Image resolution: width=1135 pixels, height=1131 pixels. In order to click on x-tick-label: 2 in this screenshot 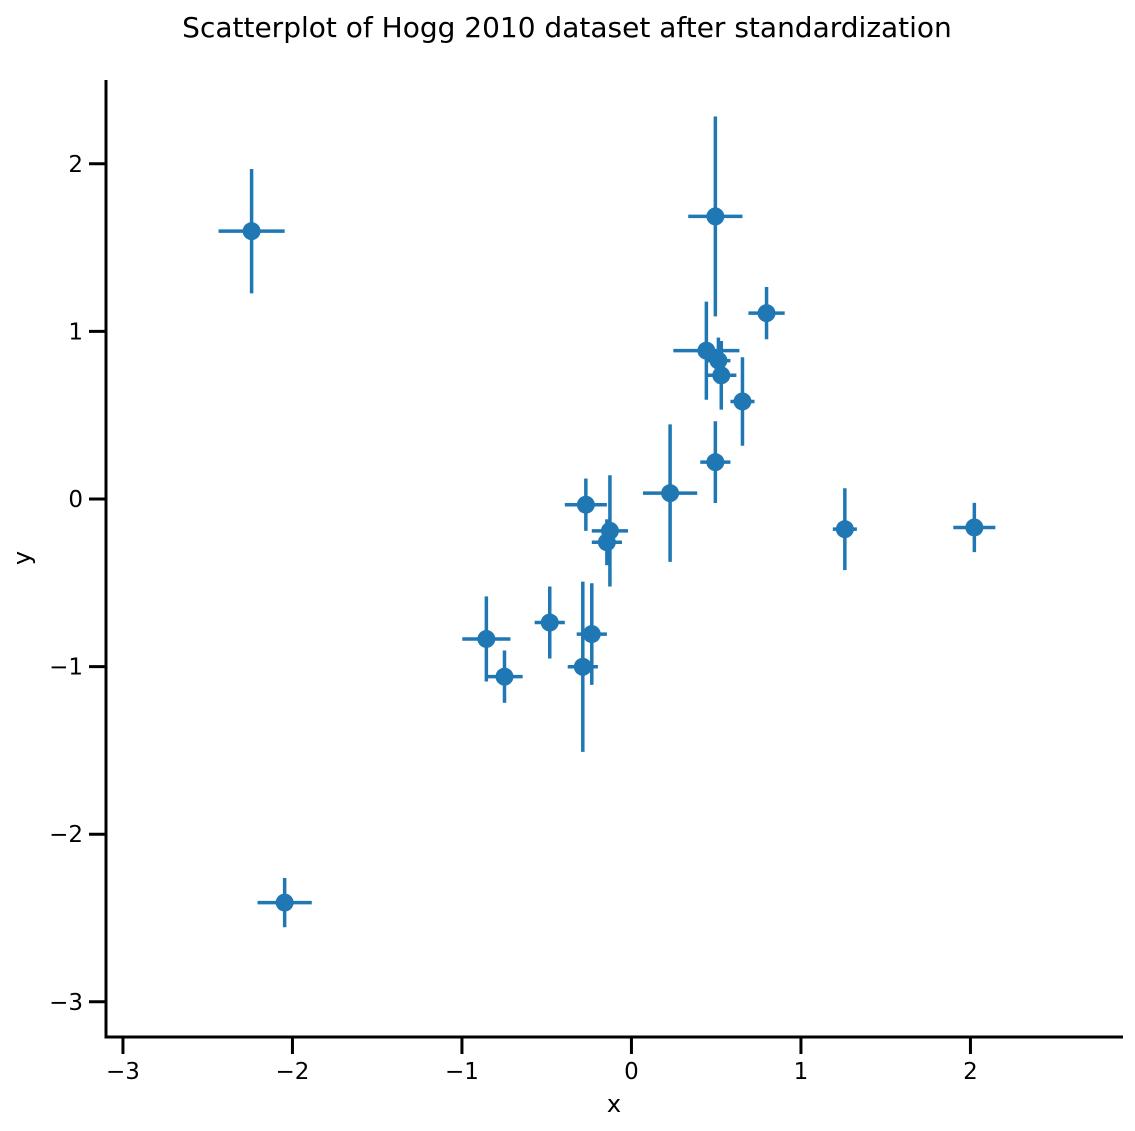, I will do `click(970, 1072)`.